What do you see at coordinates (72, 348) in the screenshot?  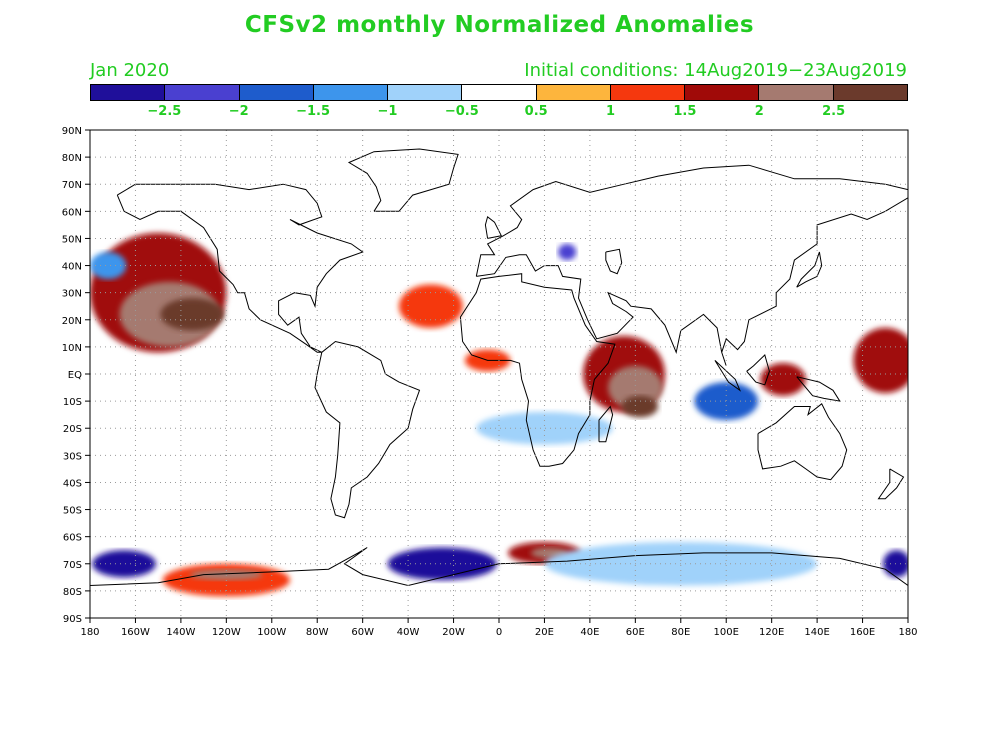 I see `y-tick-label: 10N` at bounding box center [72, 348].